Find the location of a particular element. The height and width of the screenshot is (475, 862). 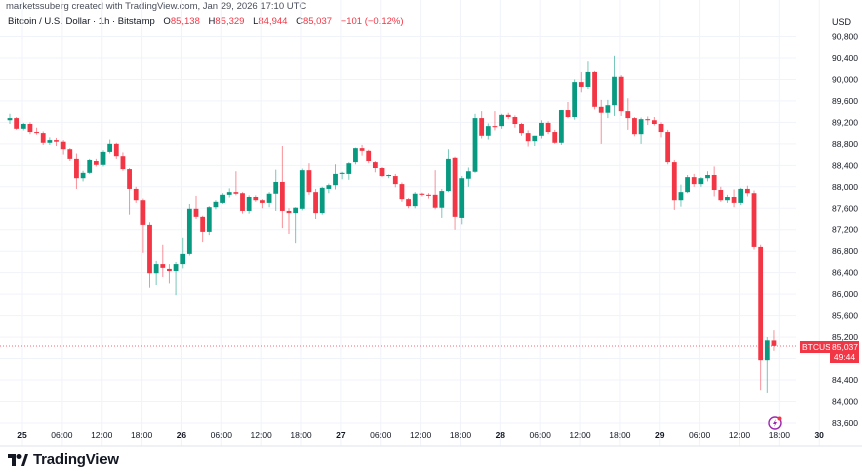

time-tick-label: 27 is located at coordinates (341, 435).